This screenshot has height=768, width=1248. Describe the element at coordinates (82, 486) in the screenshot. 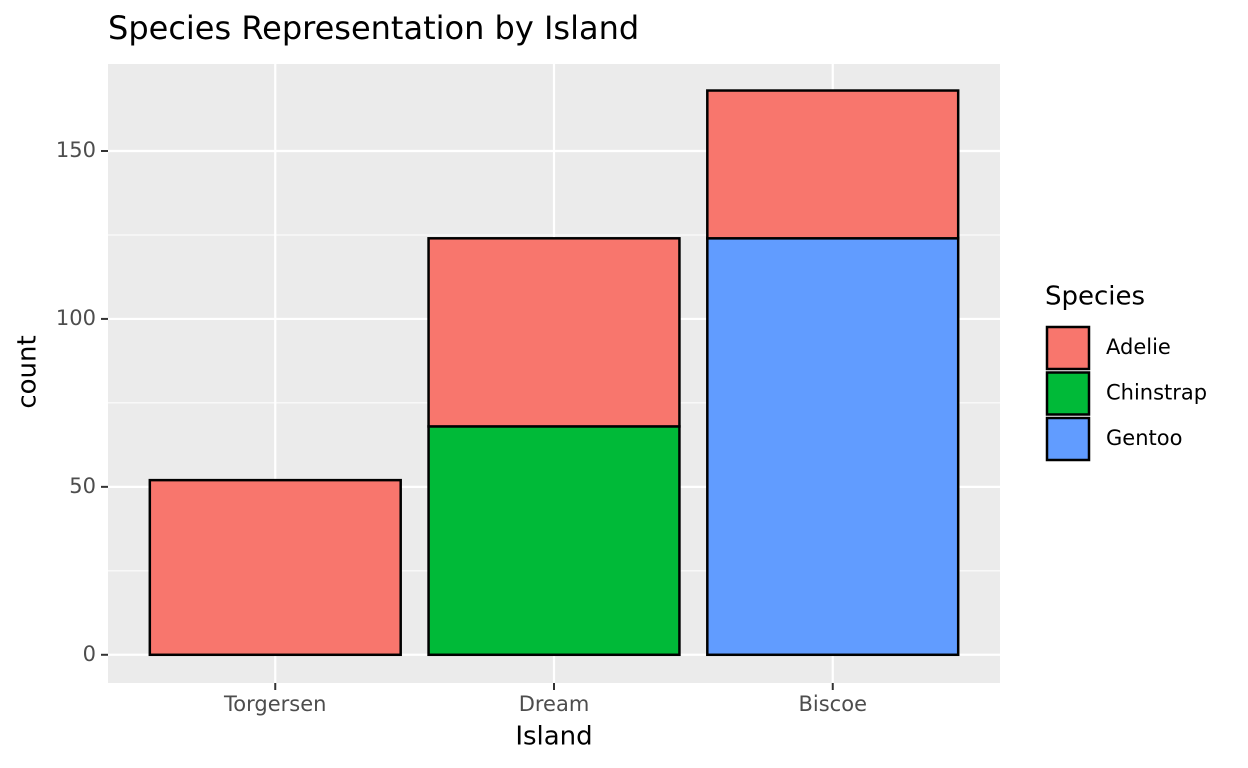

I see `y-tick-label: 50` at that location.